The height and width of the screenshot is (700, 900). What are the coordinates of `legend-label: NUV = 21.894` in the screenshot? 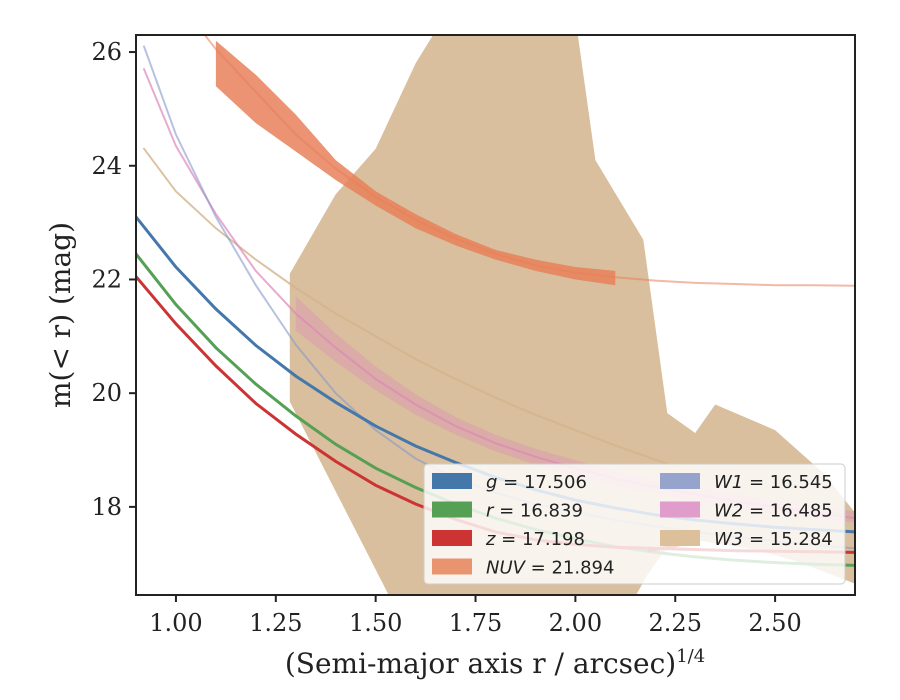 It's located at (550, 568).